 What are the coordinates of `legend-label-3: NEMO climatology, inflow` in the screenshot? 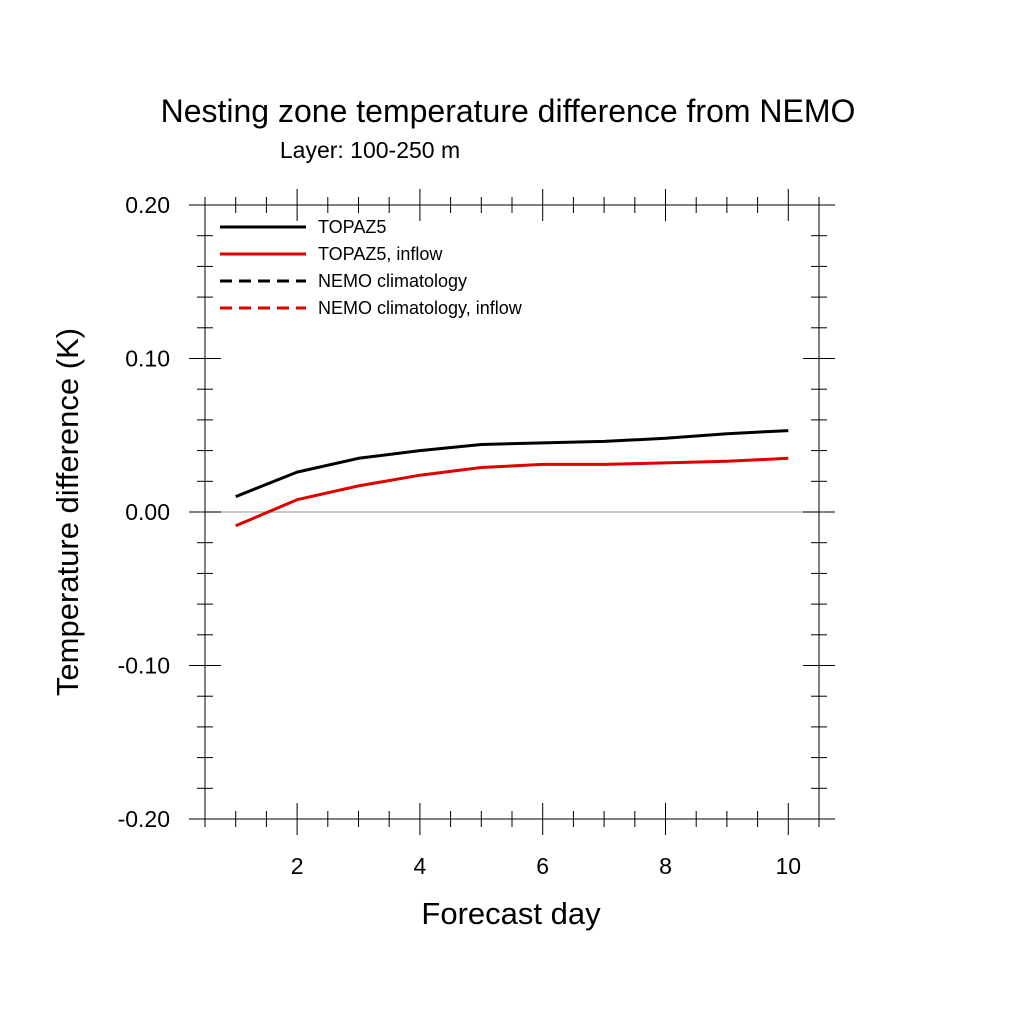 It's located at (420, 308).